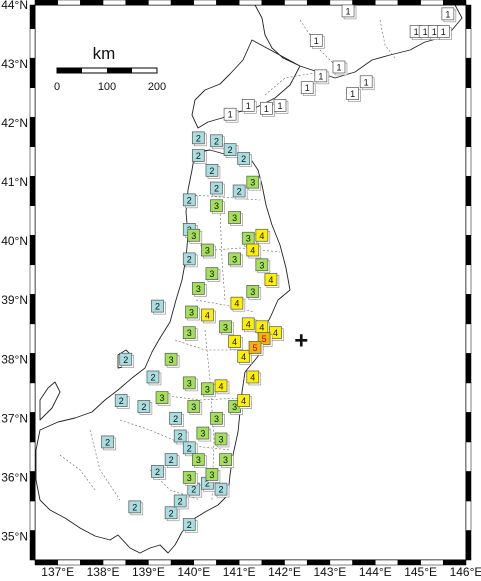 The width and height of the screenshot is (481, 581). What do you see at coordinates (57, 87) in the screenshot?
I see `scale-tick-0: 0` at bounding box center [57, 87].